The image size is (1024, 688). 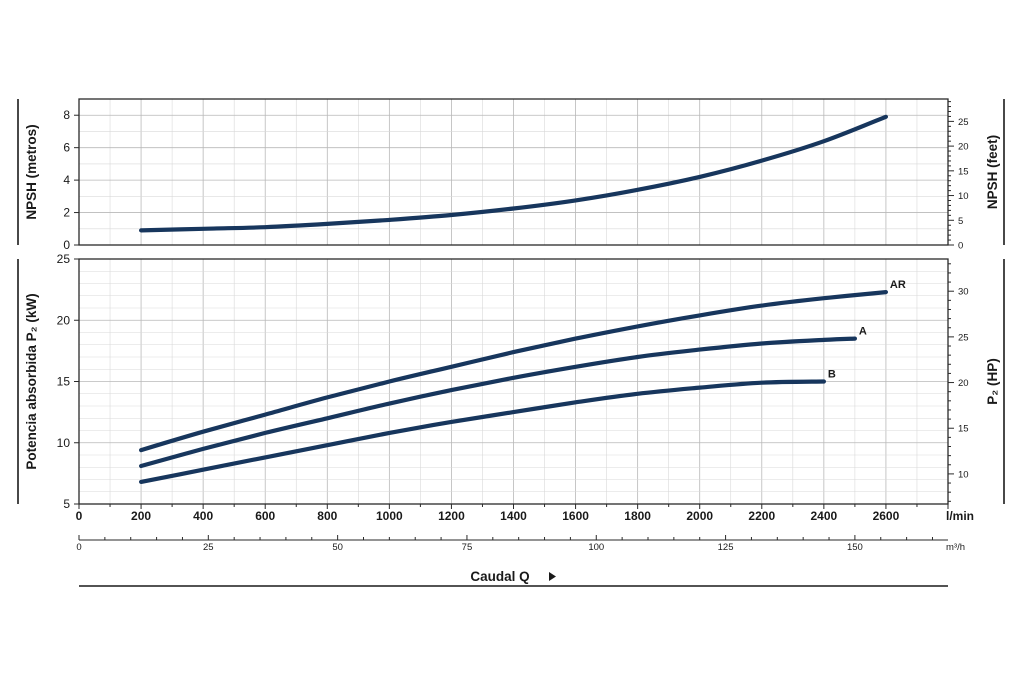 I want to click on npsh-right-tick-label: 5, so click(x=960, y=221).